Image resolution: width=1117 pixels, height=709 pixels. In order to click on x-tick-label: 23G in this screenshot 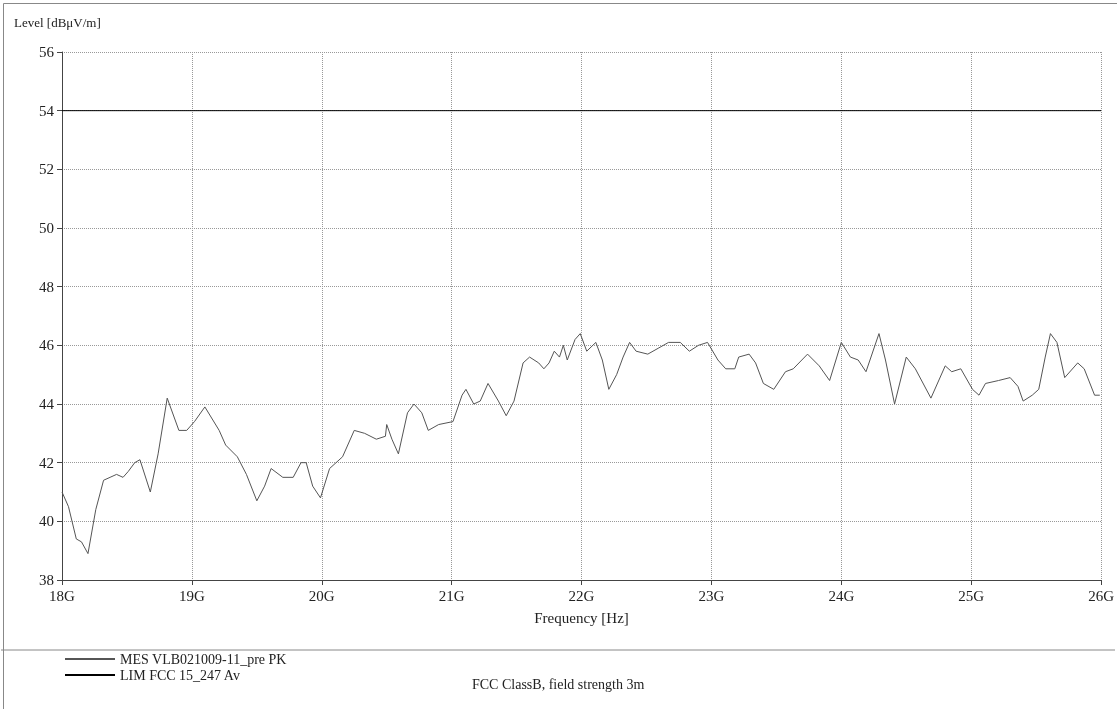, I will do `click(711, 595)`.